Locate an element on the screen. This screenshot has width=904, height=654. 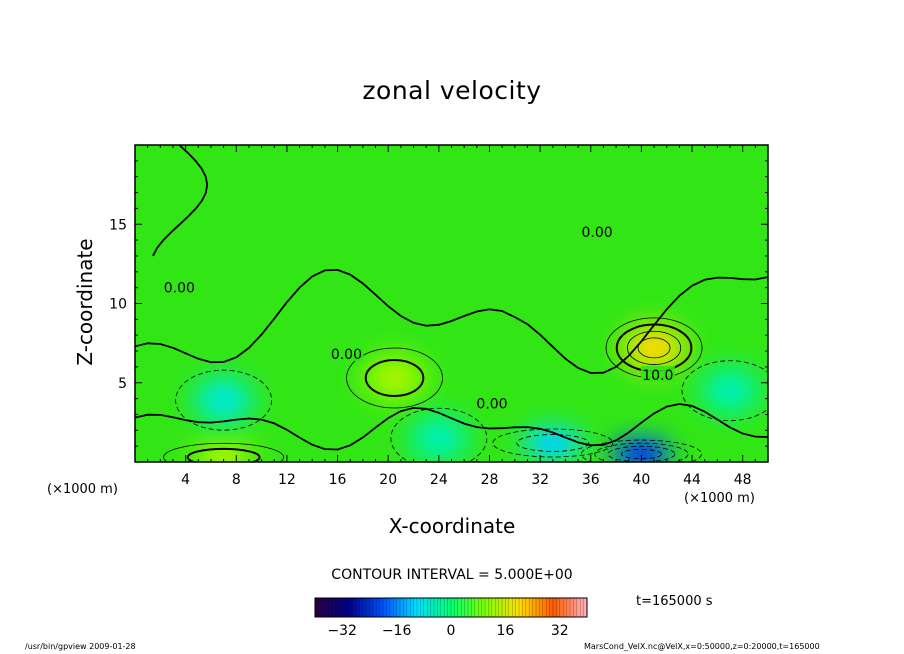
x-tick-label: 36 is located at coordinates (591, 480).